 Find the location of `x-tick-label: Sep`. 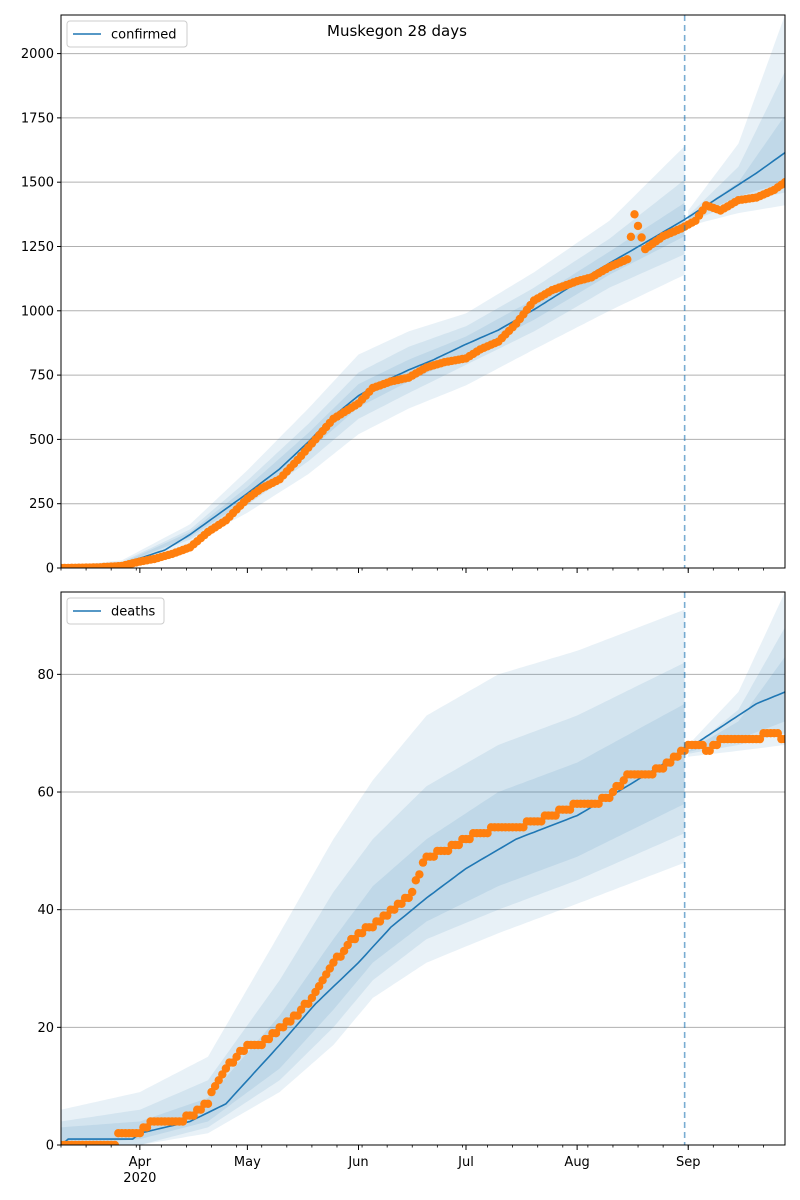

x-tick-label: Sep is located at coordinates (688, 1162).